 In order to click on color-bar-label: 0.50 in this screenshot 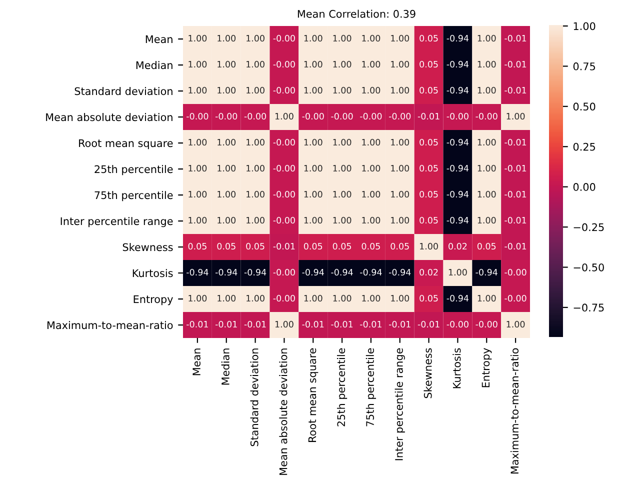, I will do `click(584, 106)`.